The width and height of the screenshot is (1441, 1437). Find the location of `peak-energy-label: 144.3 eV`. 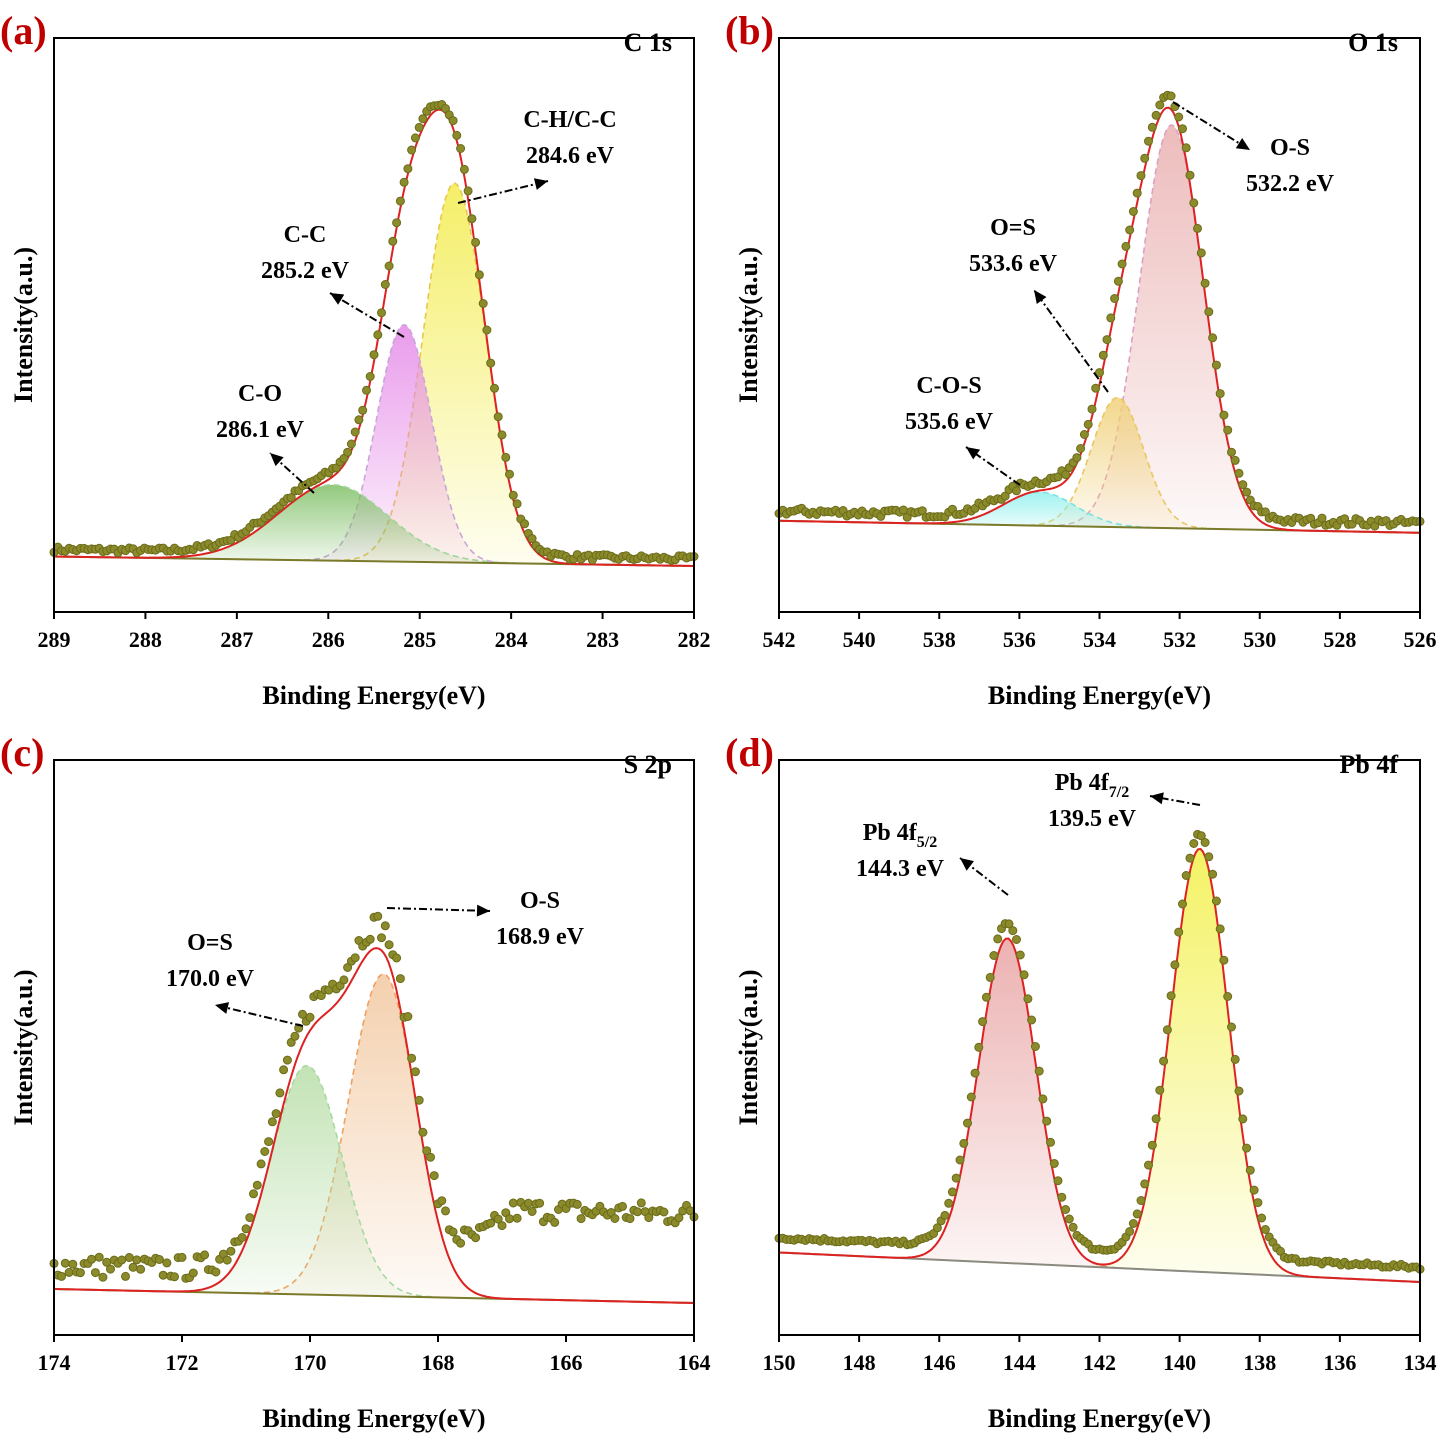

peak-energy-label: 144.3 eV is located at coordinates (900, 869).